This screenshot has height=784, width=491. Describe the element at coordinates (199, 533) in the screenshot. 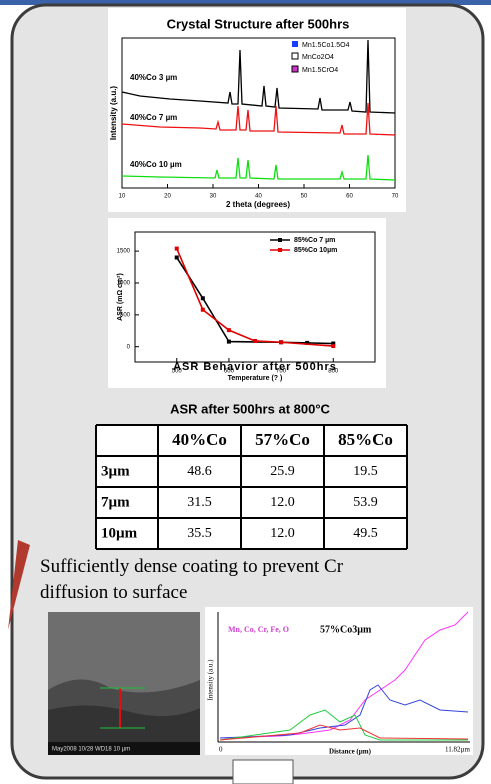

I see `table-cell: 35.5` at that location.